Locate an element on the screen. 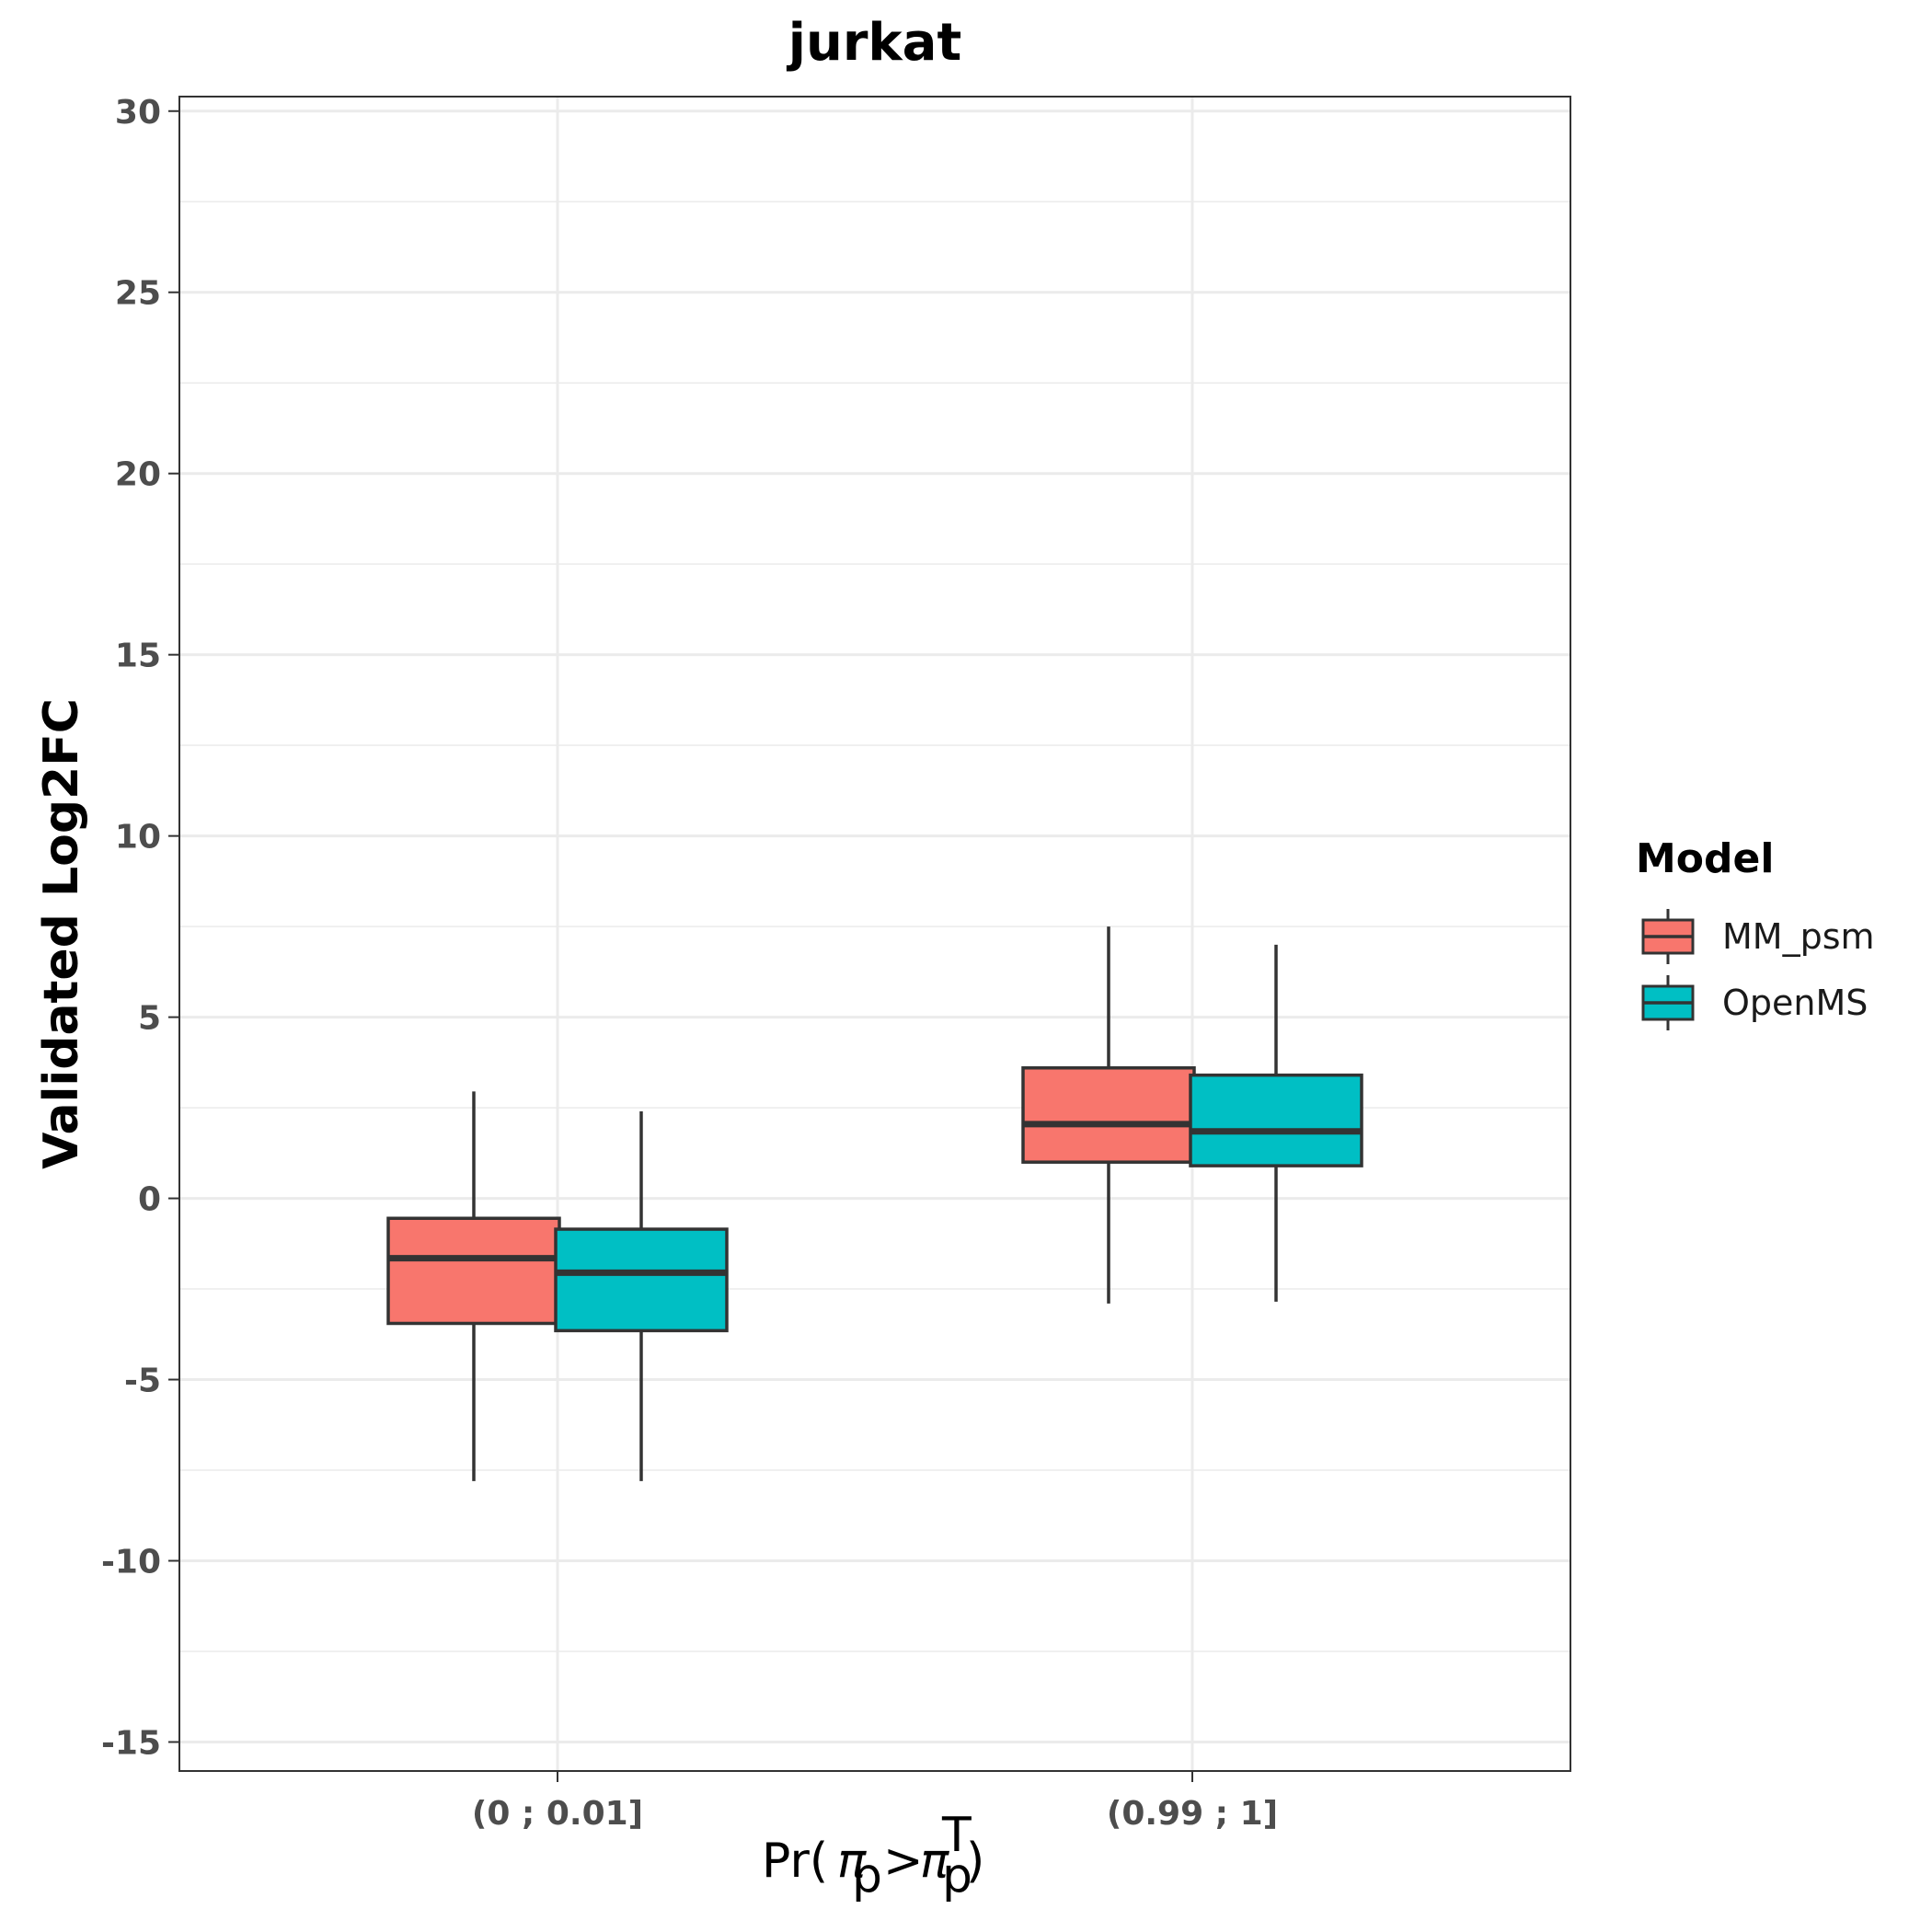 This screenshot has height=1932, width=1932. y-tick-label: -5 is located at coordinates (142, 1381).